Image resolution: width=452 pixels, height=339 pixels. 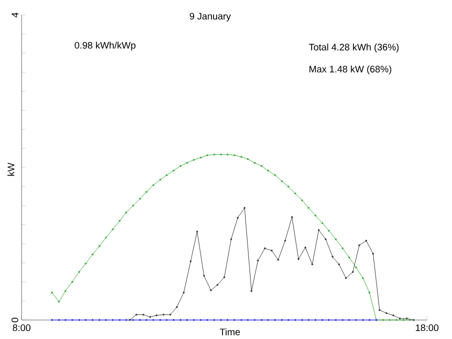 I want to click on x-axis-title: Time, so click(x=230, y=332).